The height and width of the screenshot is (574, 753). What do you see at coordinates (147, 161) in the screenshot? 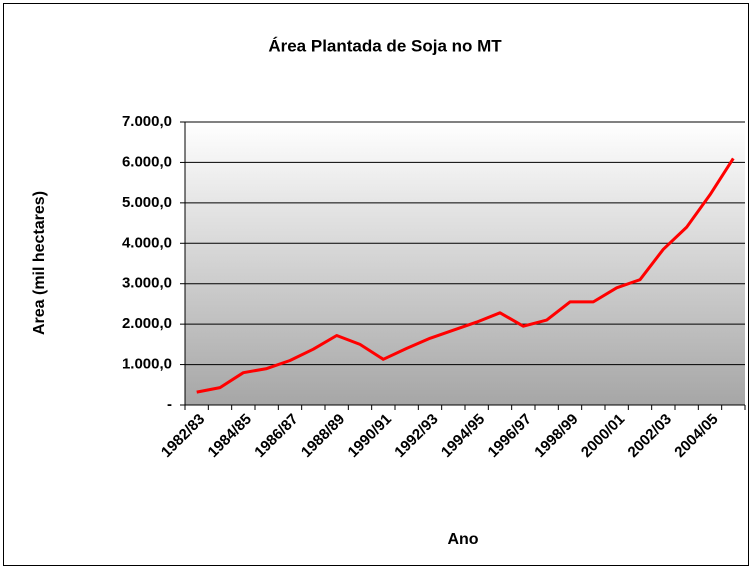
I see `y-tick-label: 6.000,0` at bounding box center [147, 161].